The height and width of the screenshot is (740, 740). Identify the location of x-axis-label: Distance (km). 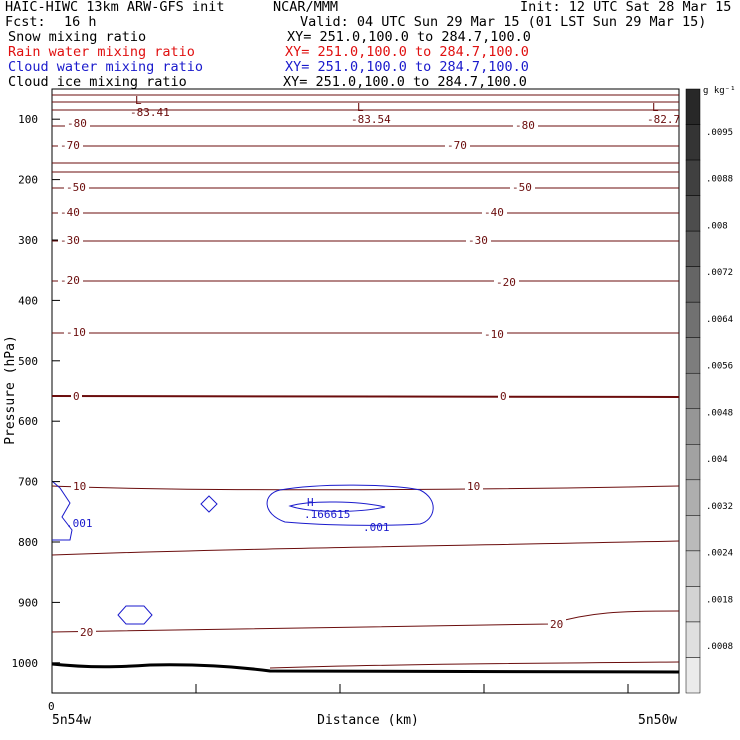
(368, 720).